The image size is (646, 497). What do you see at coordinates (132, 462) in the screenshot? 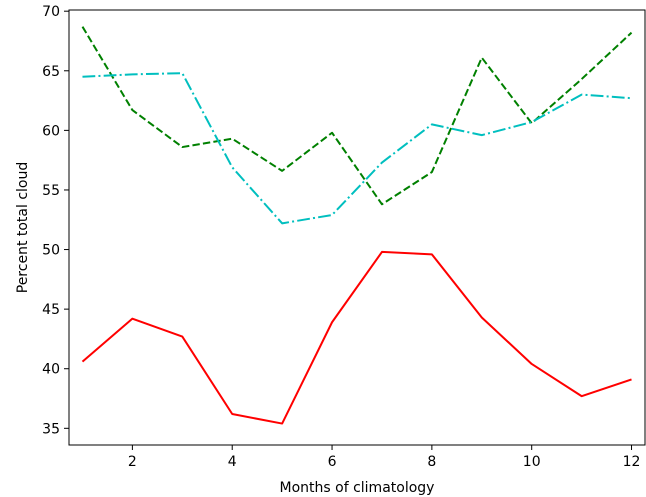
I see `x-tick-label: 2` at bounding box center [132, 462].